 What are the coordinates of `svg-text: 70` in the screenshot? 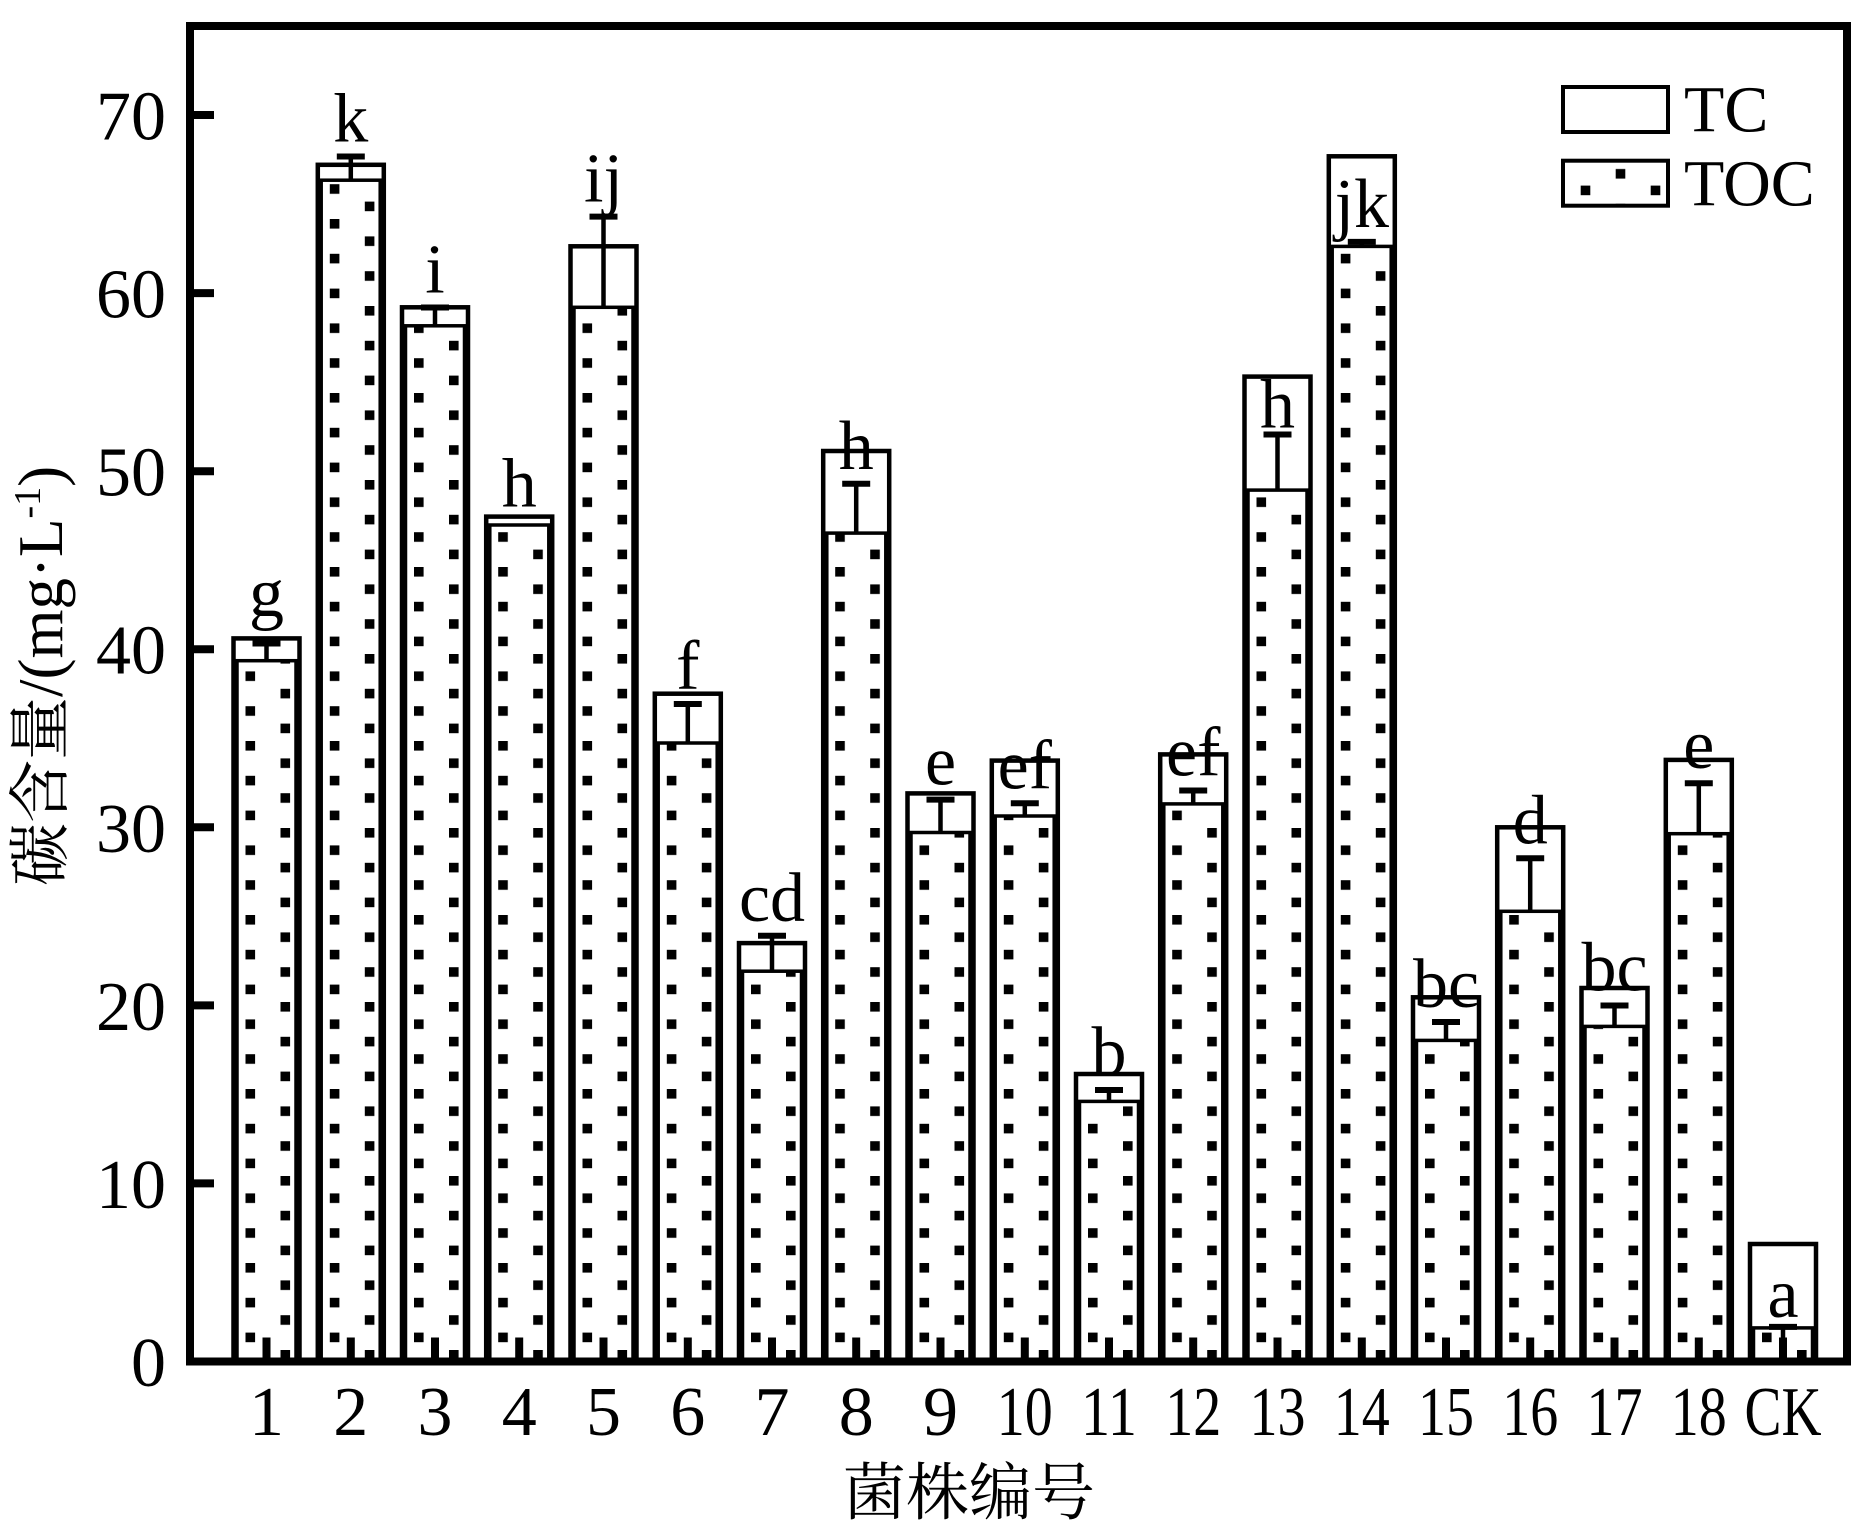 It's located at (131, 117).